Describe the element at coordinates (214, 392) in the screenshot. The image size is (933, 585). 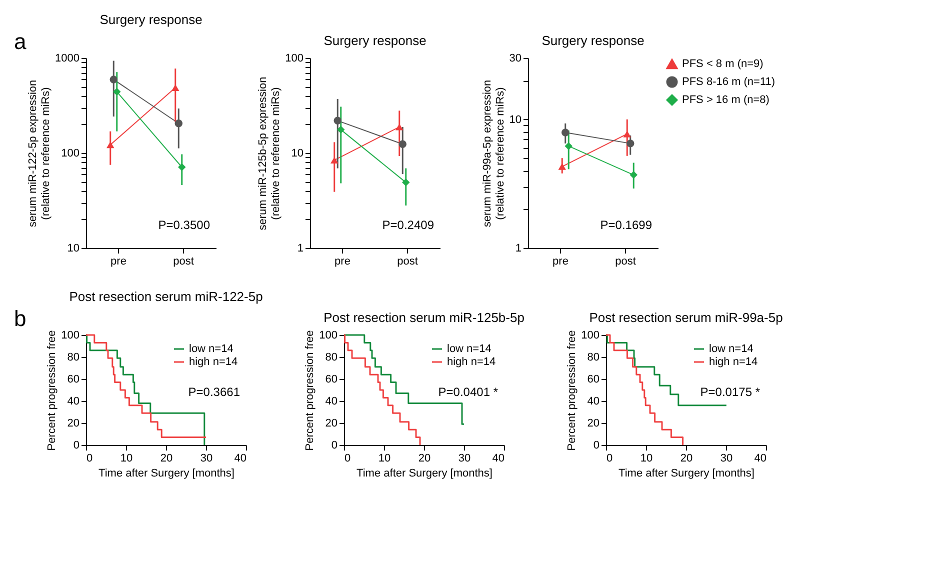
I see `annotation: P=0.3661` at that location.